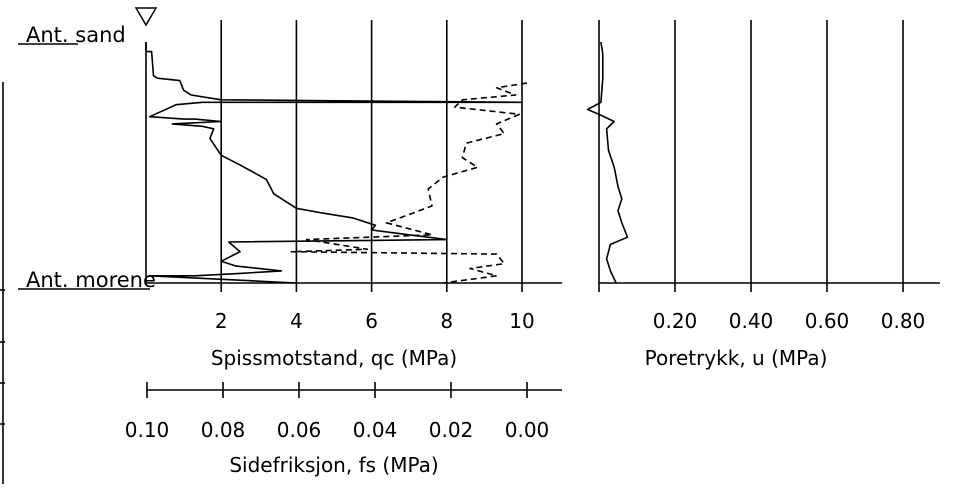  I want to click on qc-tick-label: 6, so click(371, 321).